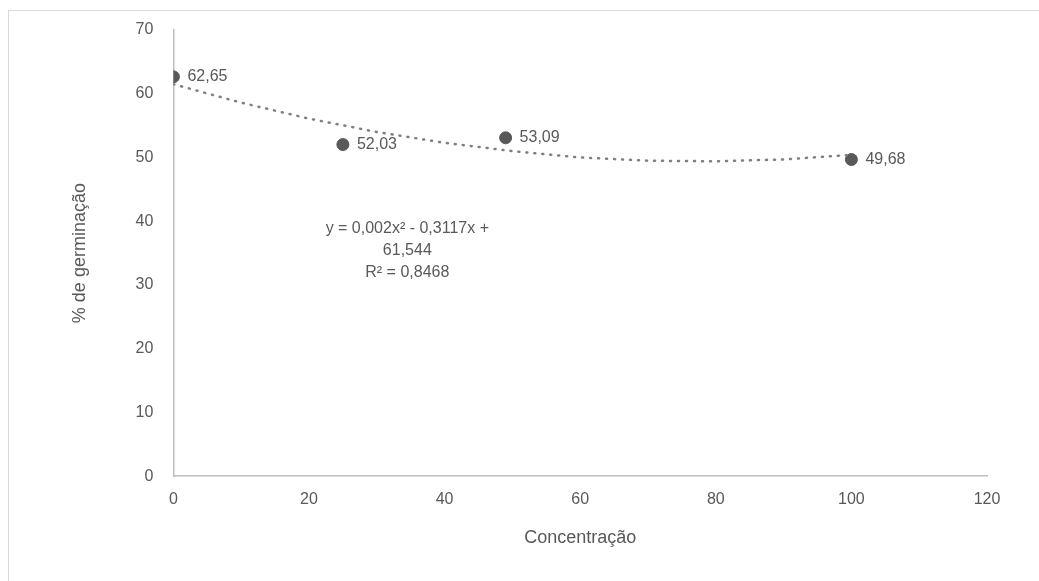 The width and height of the screenshot is (1039, 581). I want to click on x-axis-title: Concentração, so click(580, 537).